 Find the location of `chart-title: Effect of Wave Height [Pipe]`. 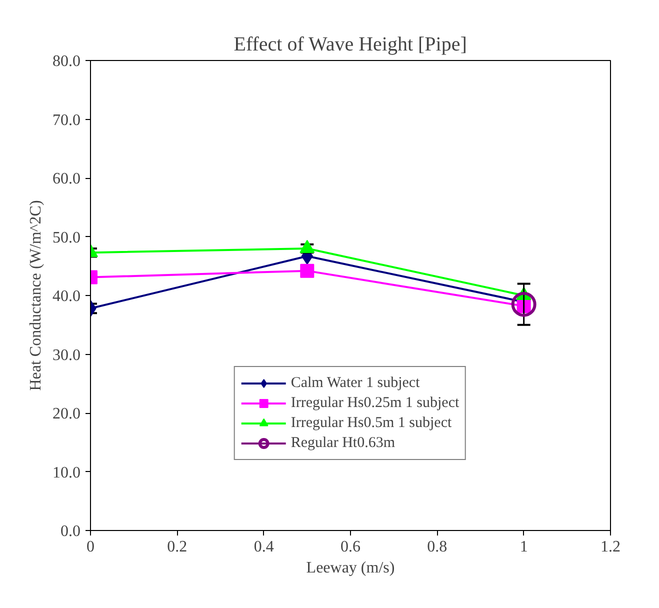

chart-title: Effect of Wave Height [Pipe] is located at coordinates (350, 45).